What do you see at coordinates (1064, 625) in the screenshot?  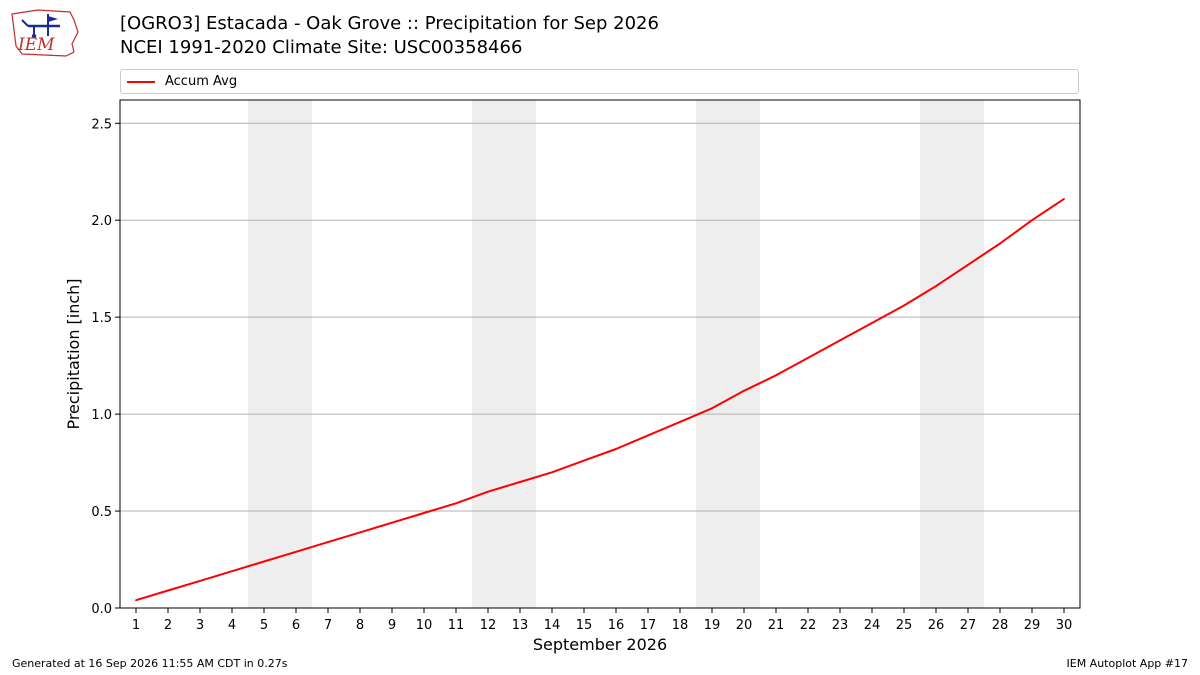 I see `x-tick-label: 30` at bounding box center [1064, 625].